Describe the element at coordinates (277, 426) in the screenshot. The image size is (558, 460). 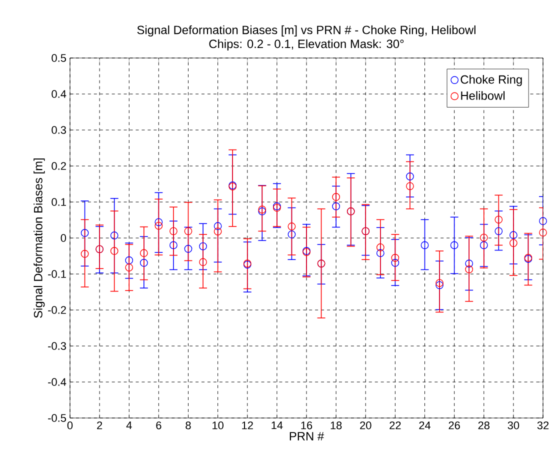
I see `x-tick-label: 14` at that location.